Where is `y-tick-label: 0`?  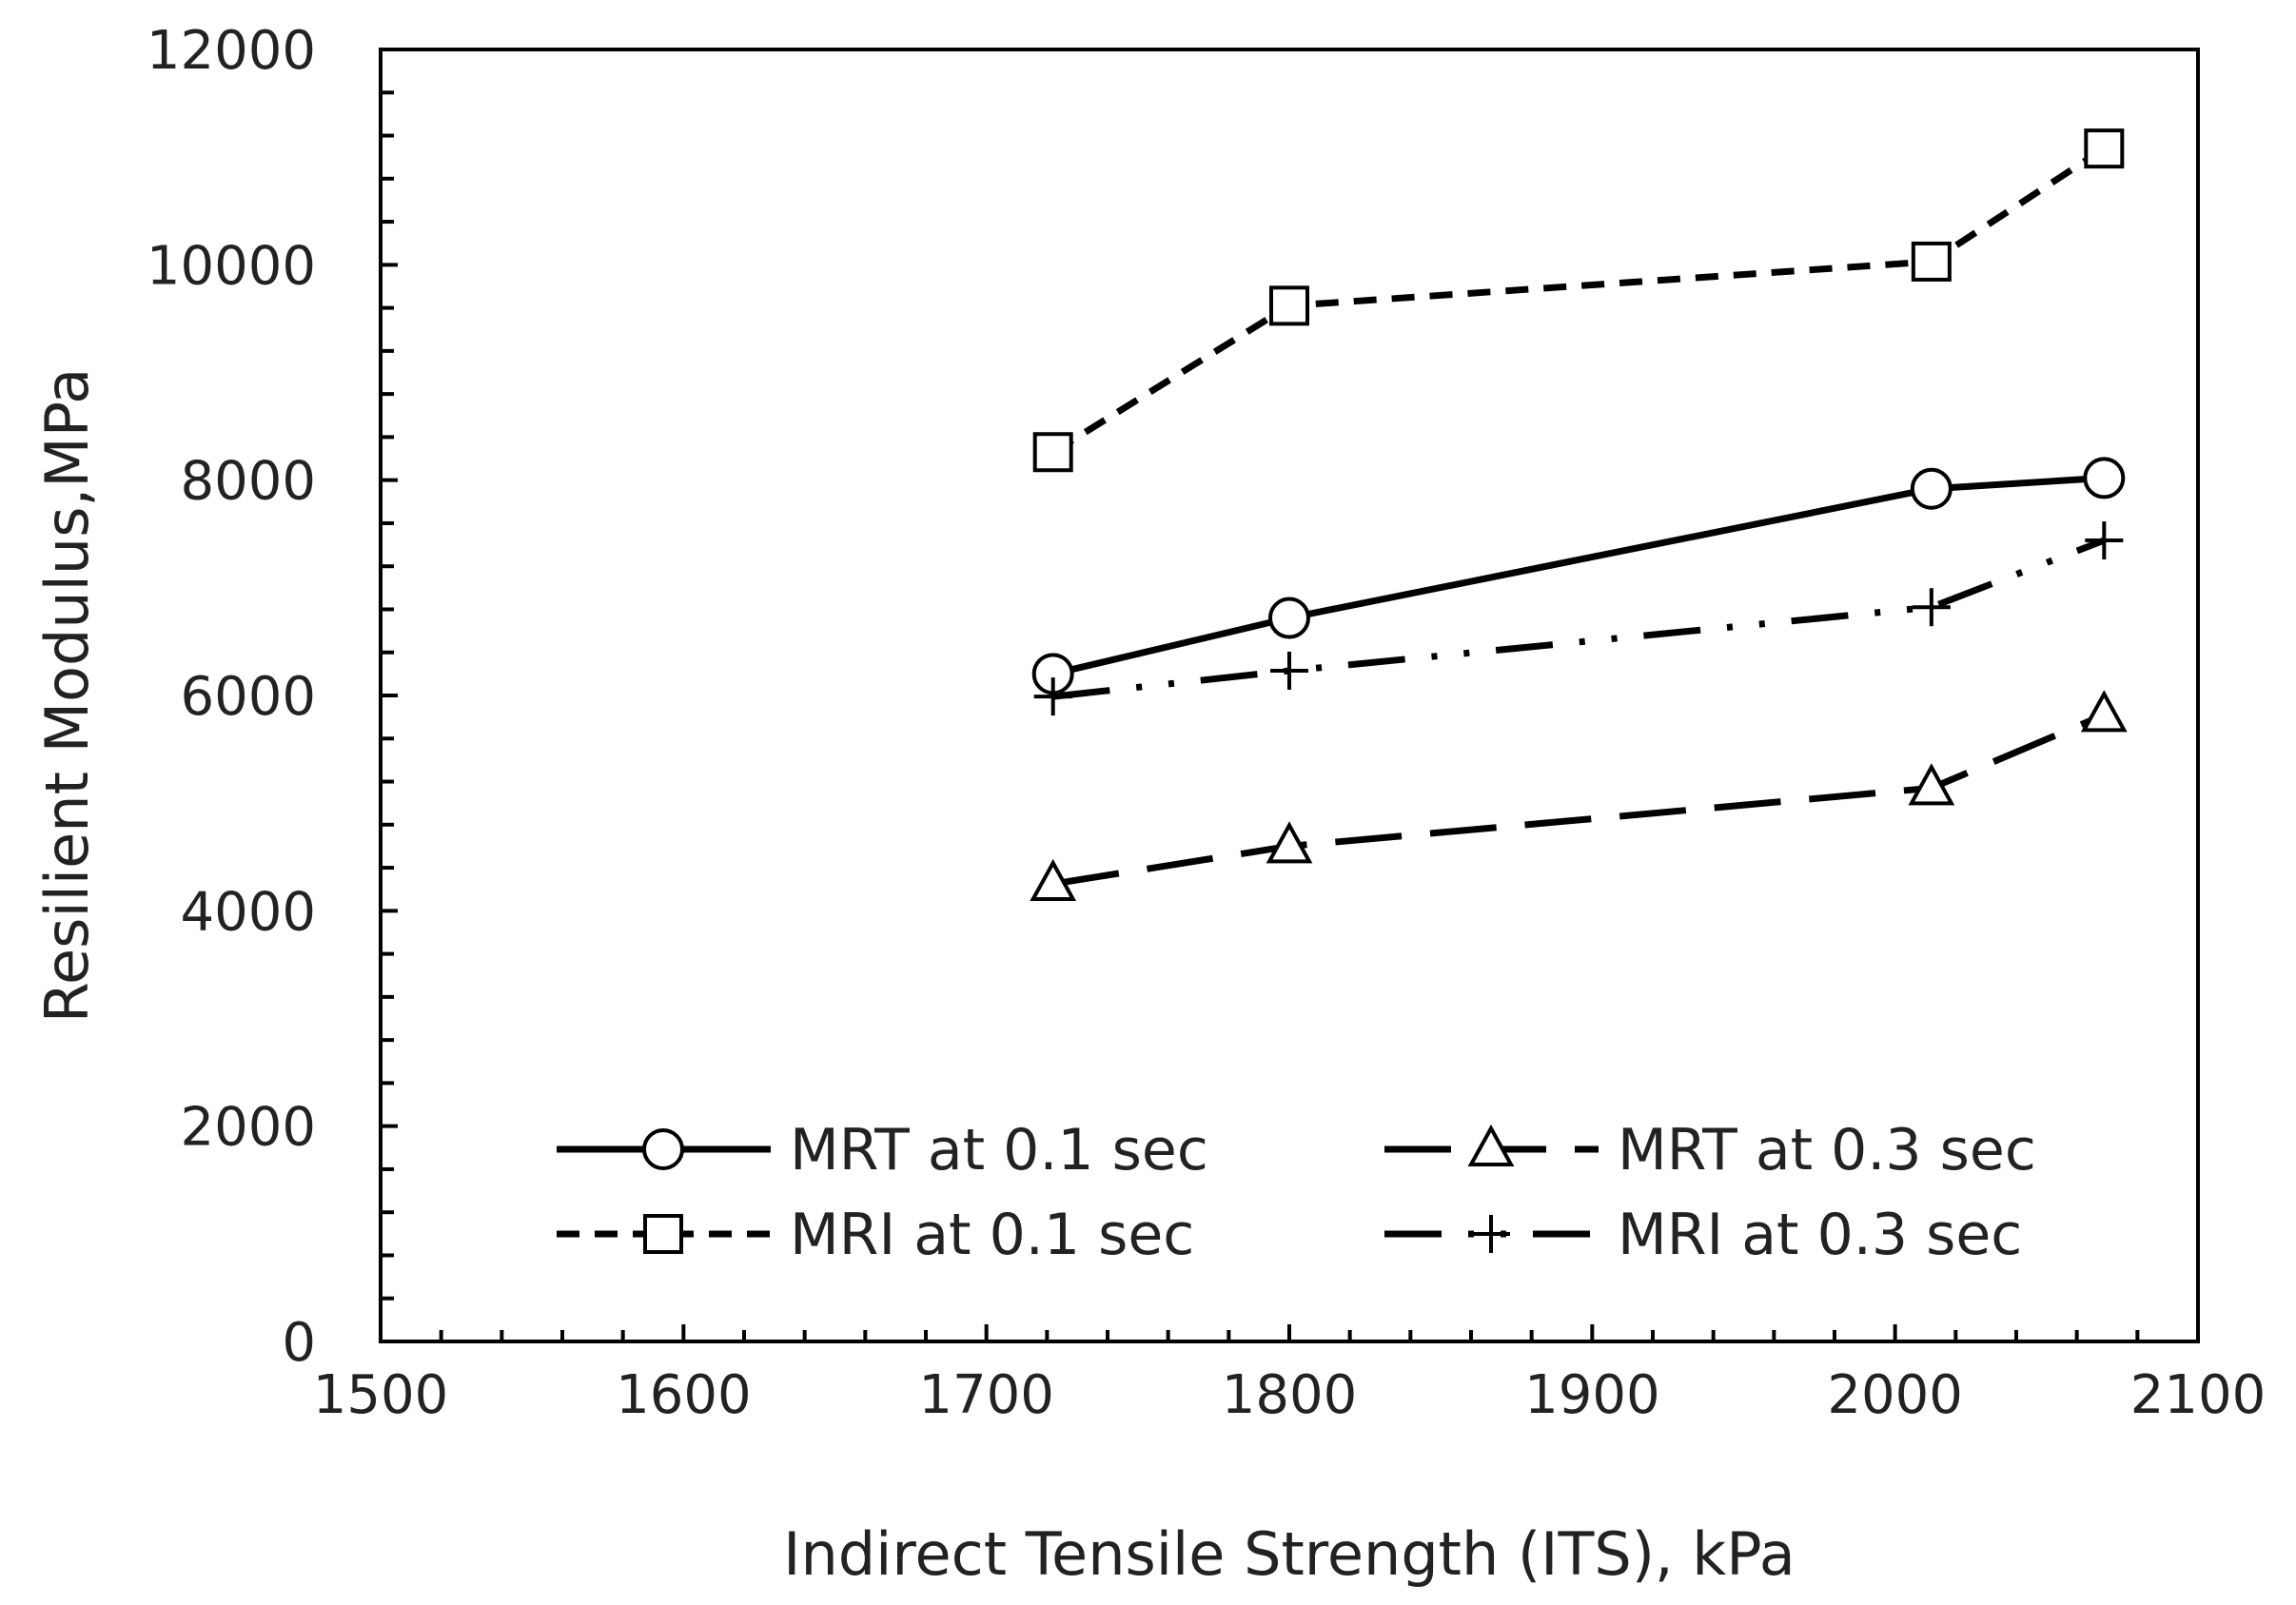
y-tick-label: 0 is located at coordinates (299, 1343).